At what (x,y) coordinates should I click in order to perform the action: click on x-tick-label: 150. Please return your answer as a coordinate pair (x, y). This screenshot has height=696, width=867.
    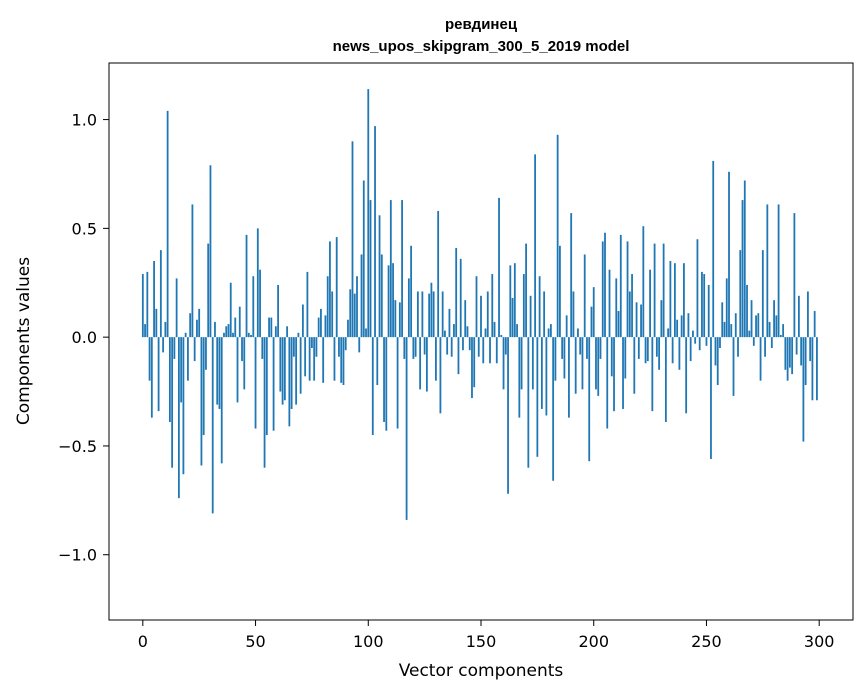
    Looking at the image, I should click on (481, 641).